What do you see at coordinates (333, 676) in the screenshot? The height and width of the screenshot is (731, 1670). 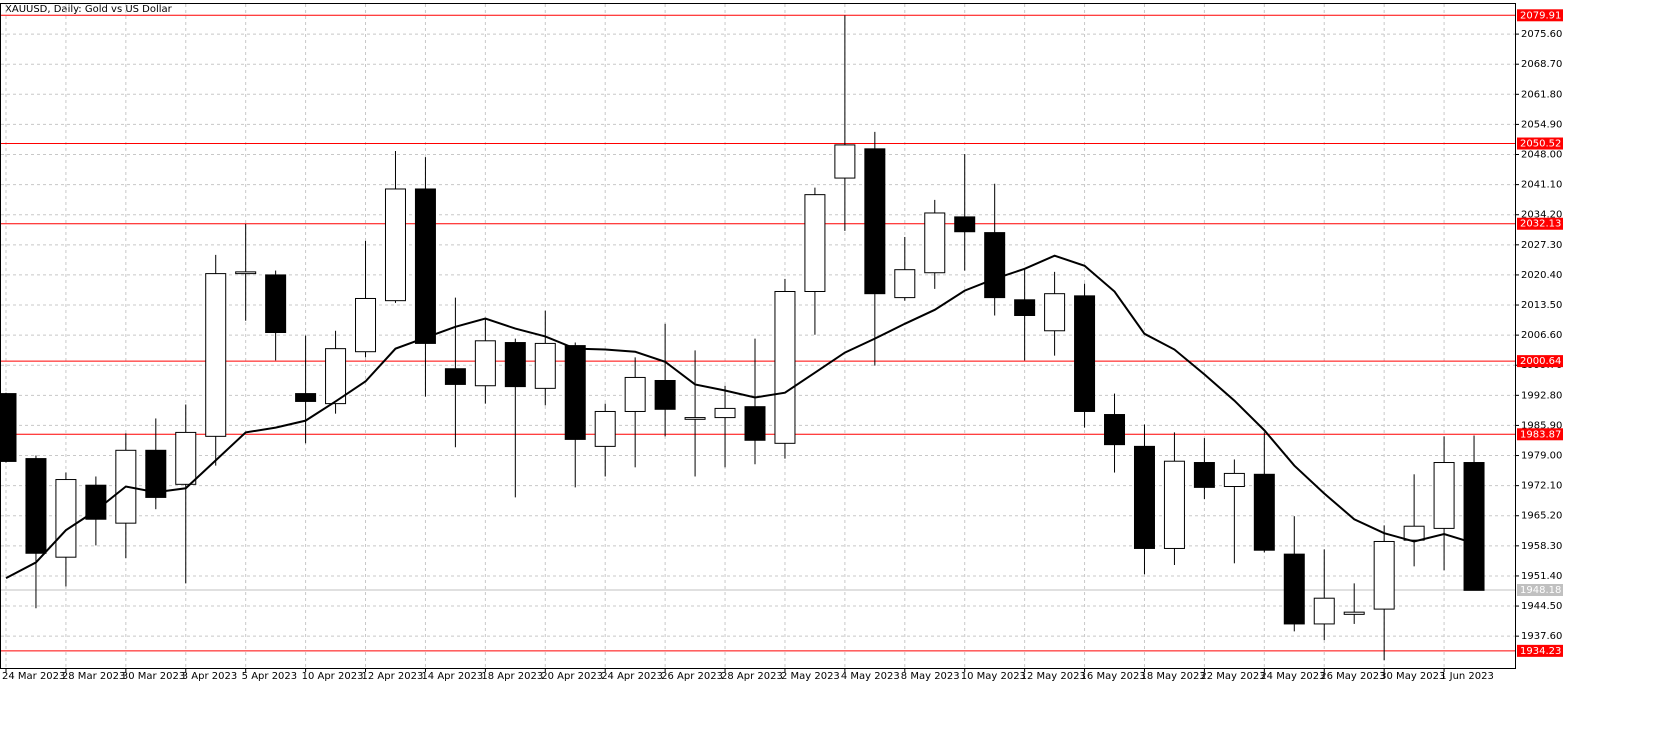 I see `x-tick-label: 10 Apr 2023` at bounding box center [333, 676].